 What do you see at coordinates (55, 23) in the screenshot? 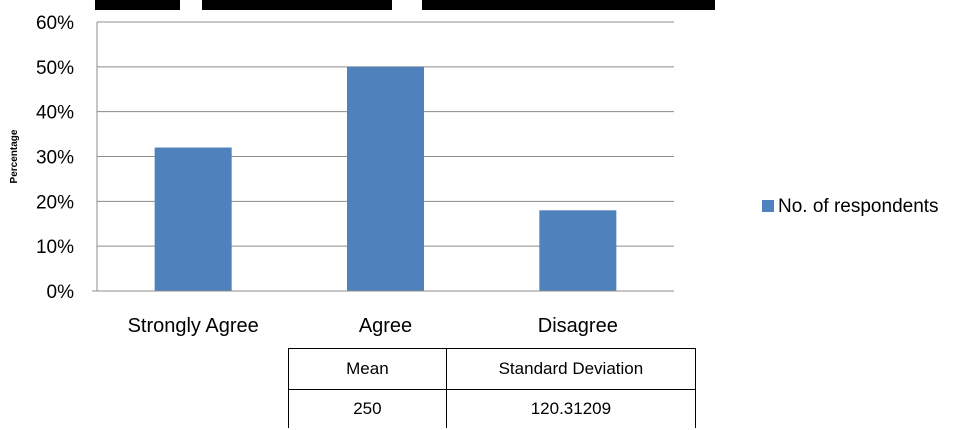
I see `y-tick-label: 60%` at bounding box center [55, 23].